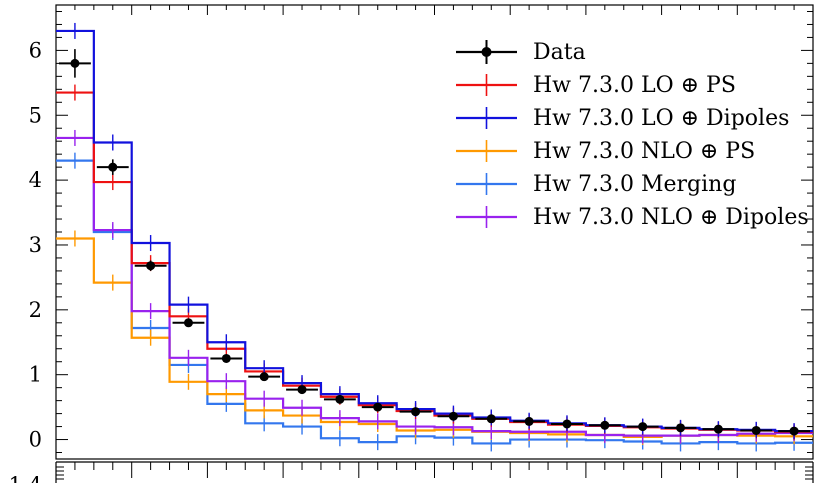 The width and height of the screenshot is (830, 483). I want to click on legend-label: Hw 7.3.0 Merging, so click(634, 184).